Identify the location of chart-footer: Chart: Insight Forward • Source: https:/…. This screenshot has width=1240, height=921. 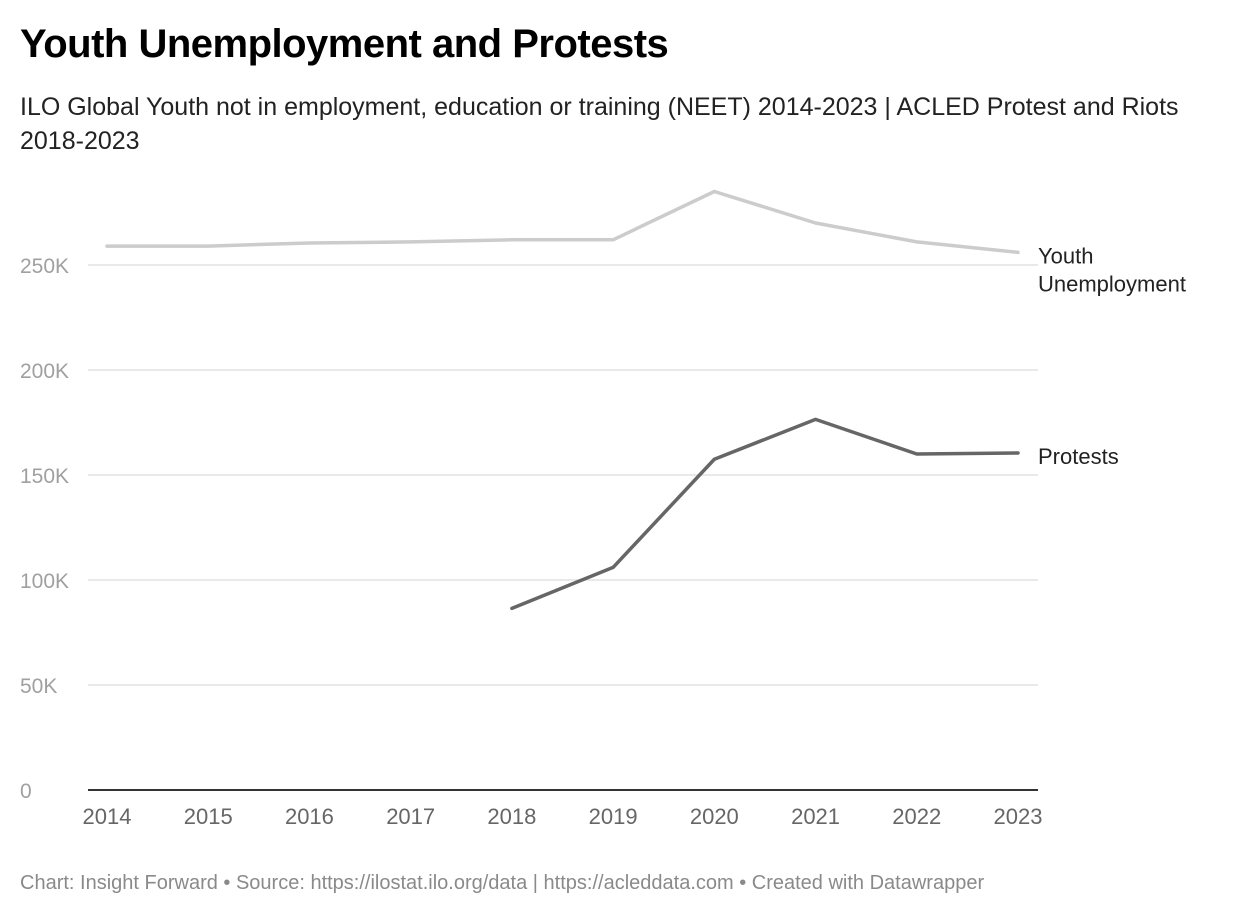
(502, 883).